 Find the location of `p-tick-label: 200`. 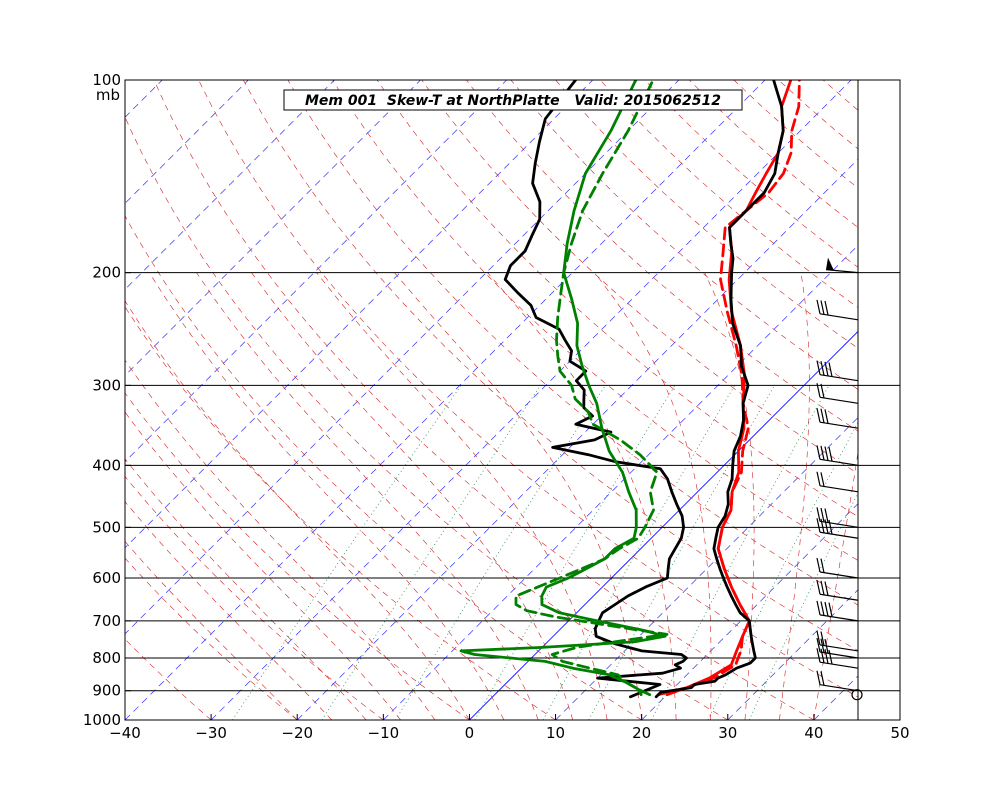

p-tick-label: 200 is located at coordinates (106, 273).